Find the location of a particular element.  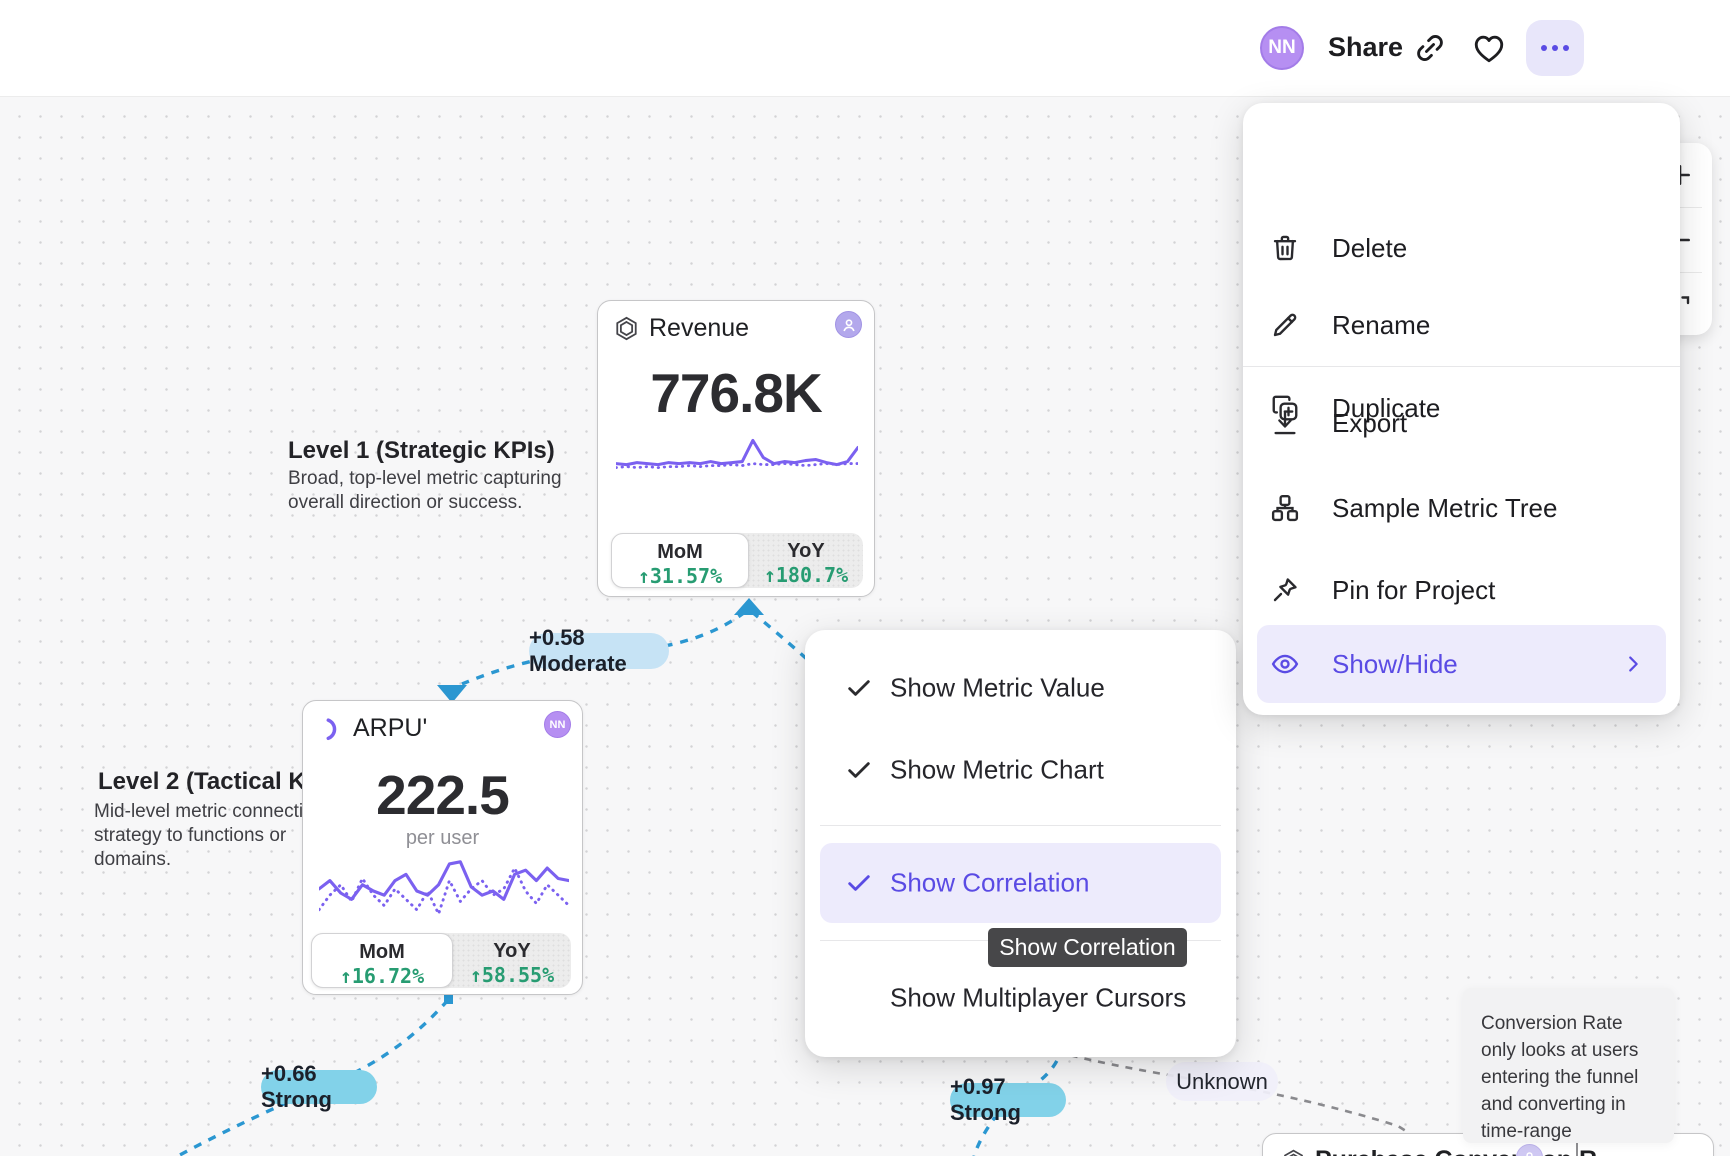

correlation-badge-strong-1: +0.66 Strong is located at coordinates (319, 1086).